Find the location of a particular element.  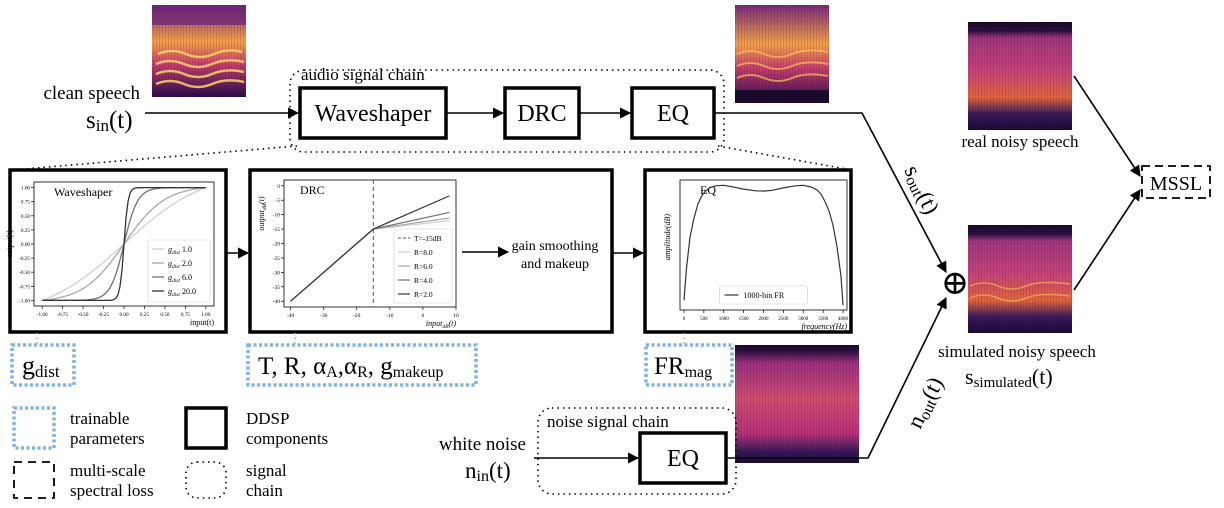

legend-ddsp-line1: DDSP is located at coordinates (267, 418).